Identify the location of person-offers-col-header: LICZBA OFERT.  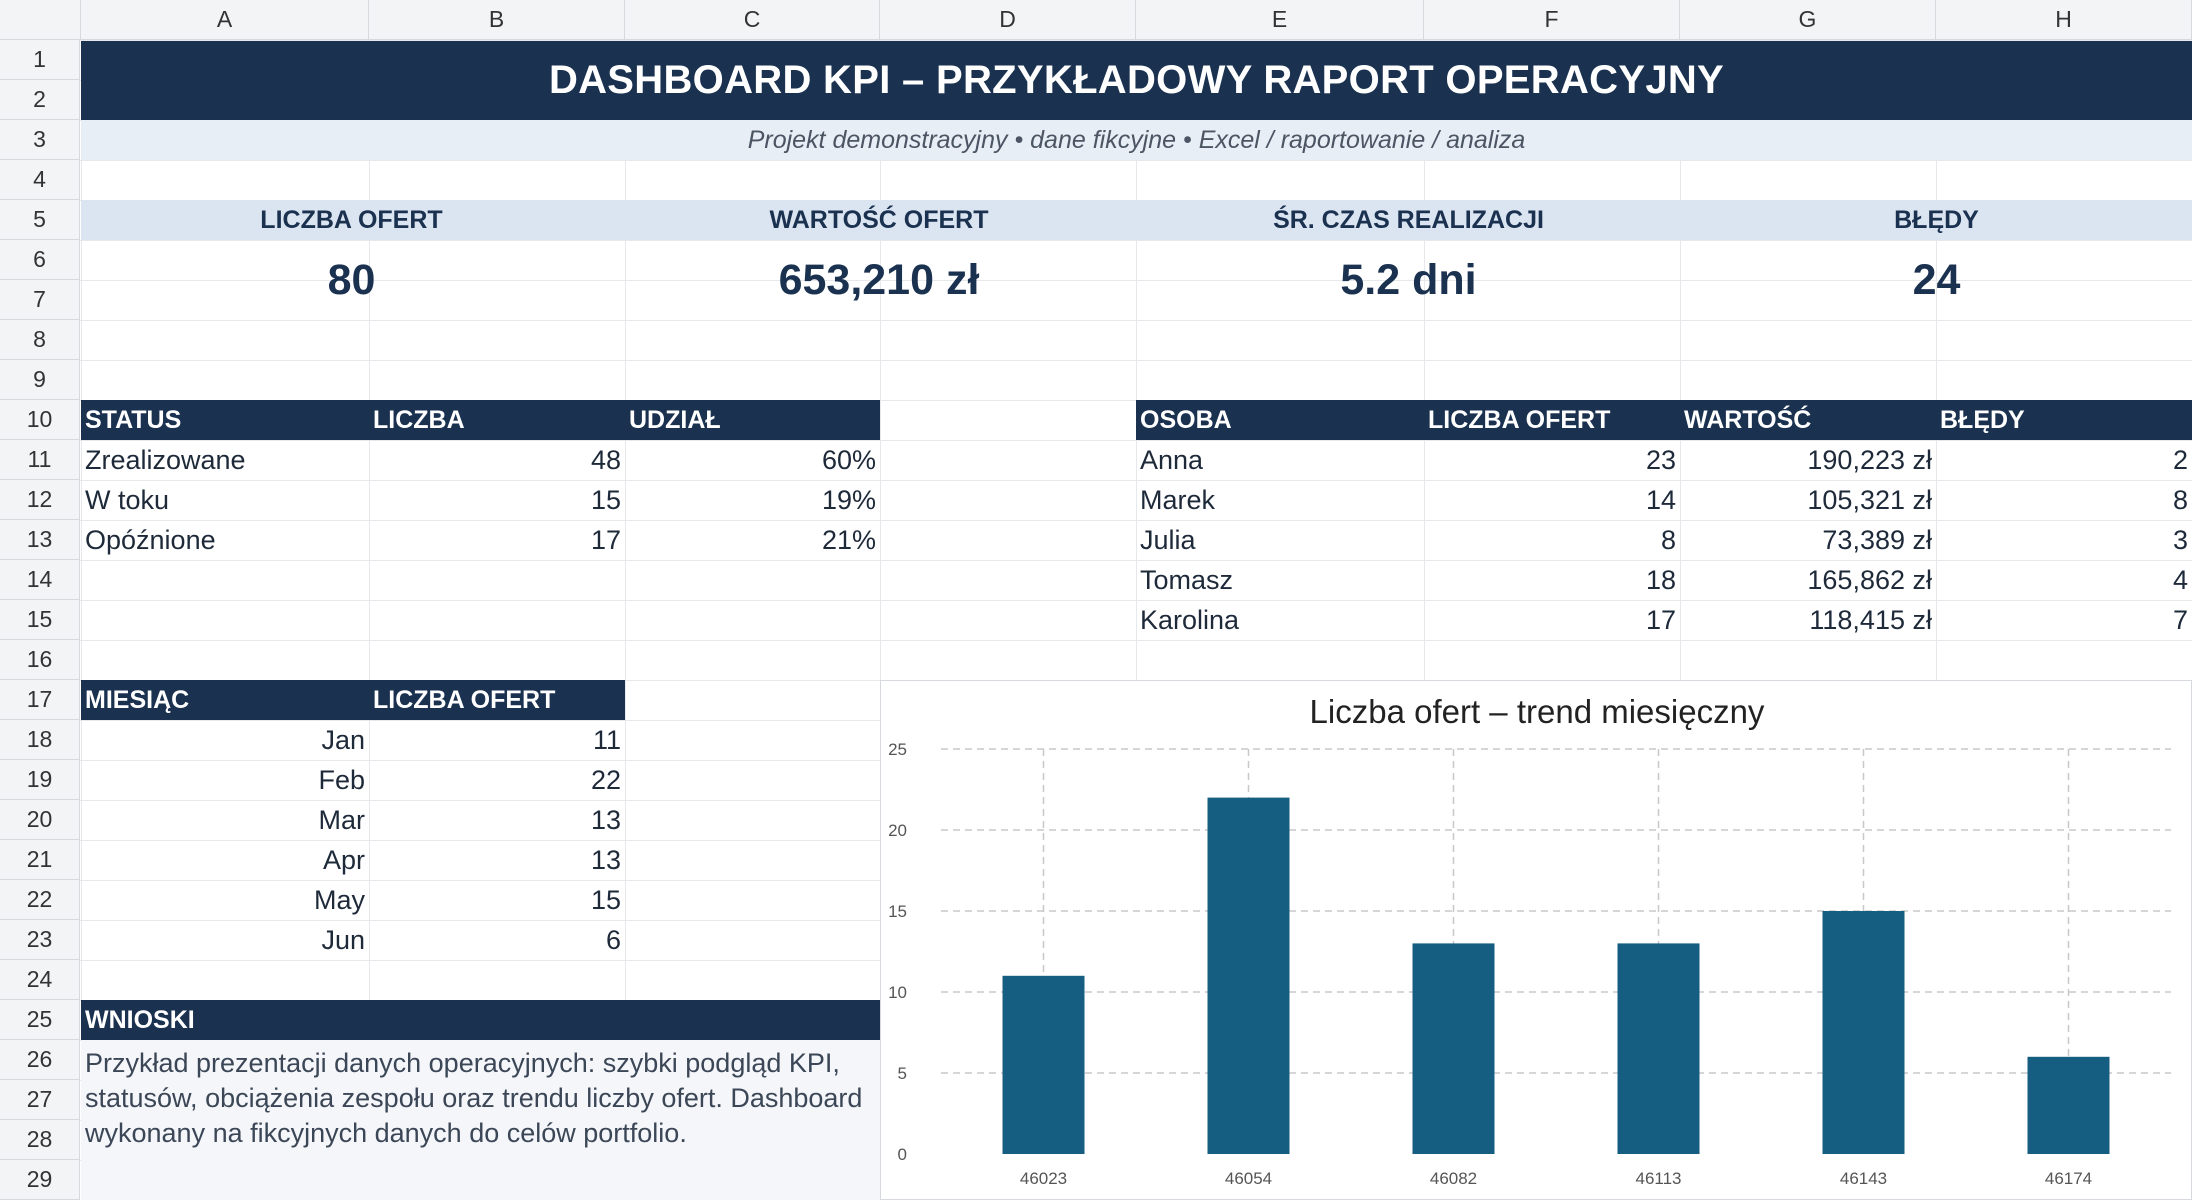
(1552, 420).